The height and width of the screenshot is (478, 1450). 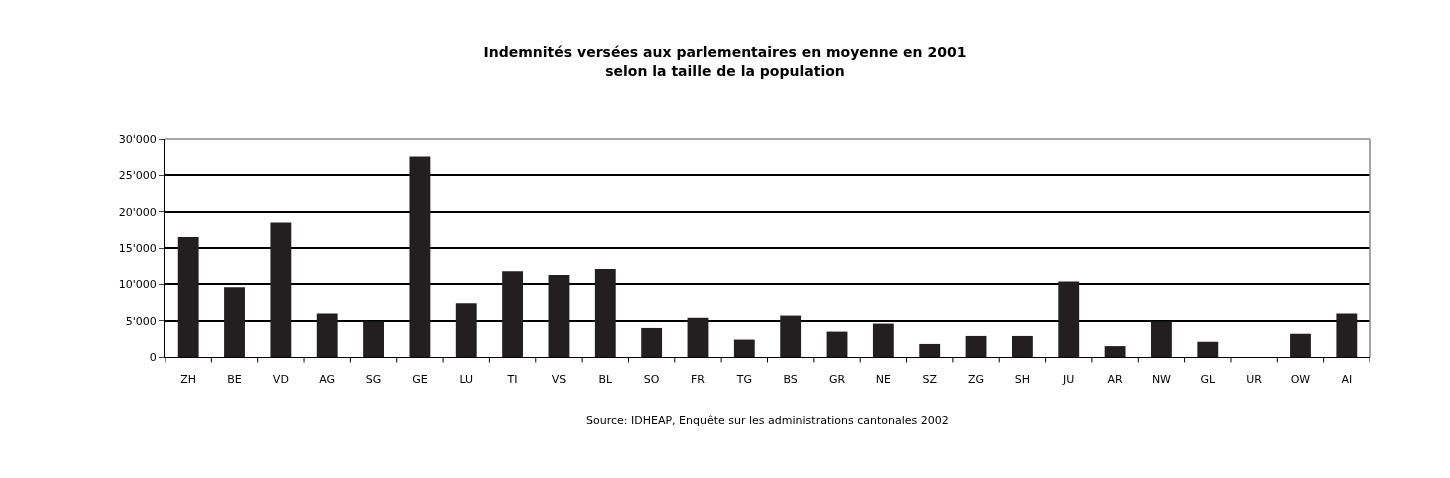 I want to click on x-tick-label: VD, so click(x=280, y=380).